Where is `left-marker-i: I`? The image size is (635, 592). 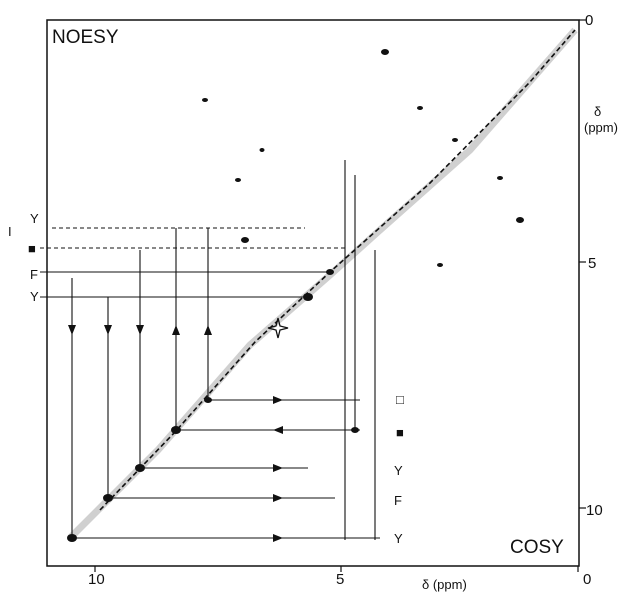
left-marker-i: I is located at coordinates (10, 231).